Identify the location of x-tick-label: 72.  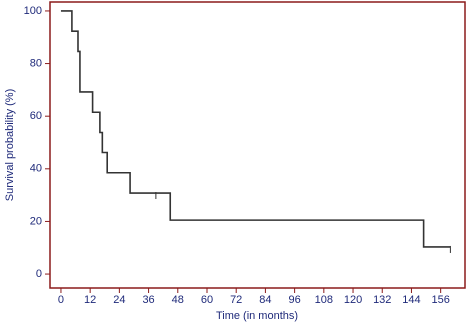
(236, 300).